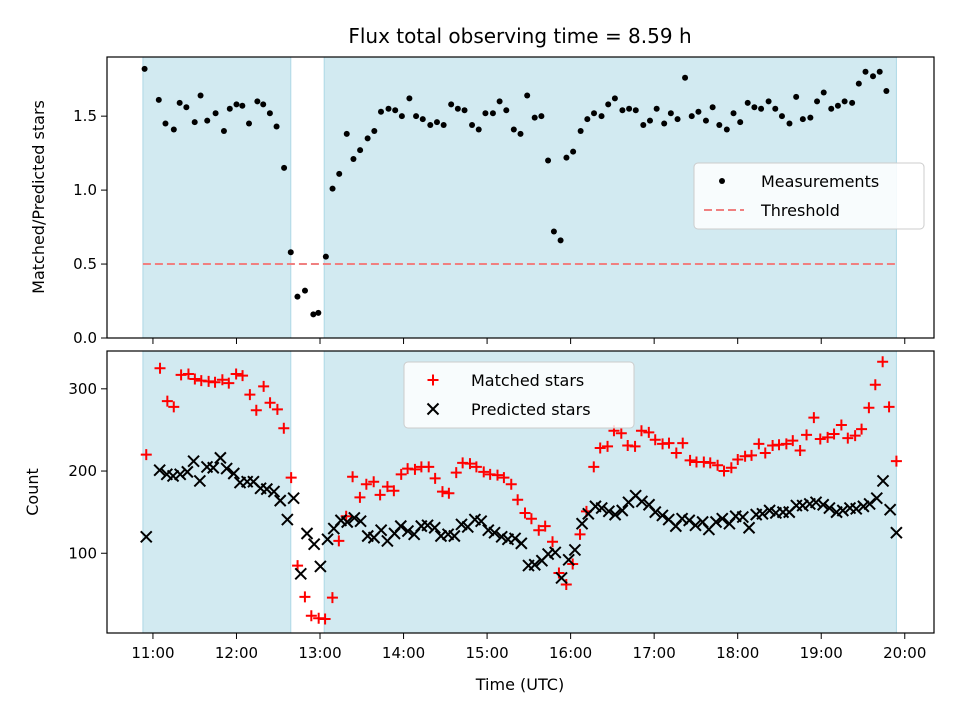  What do you see at coordinates (82, 553) in the screenshot?
I see `count-y-tick-label: 100` at bounding box center [82, 553].